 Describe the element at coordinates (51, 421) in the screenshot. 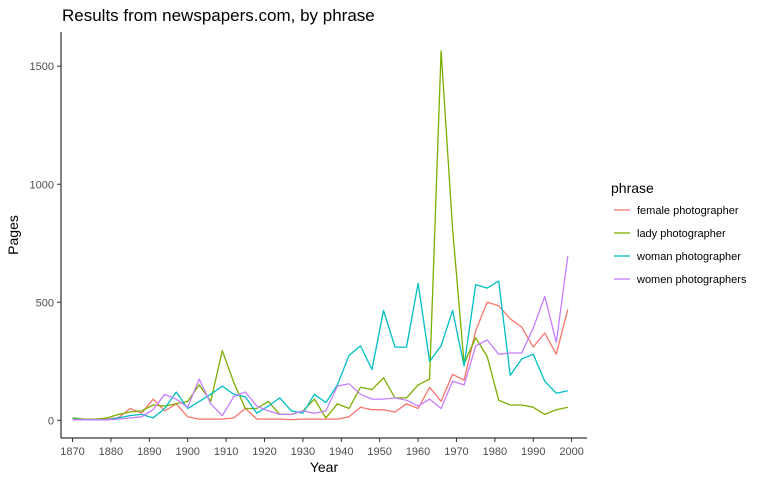

I see `y-tick-label: 0` at that location.